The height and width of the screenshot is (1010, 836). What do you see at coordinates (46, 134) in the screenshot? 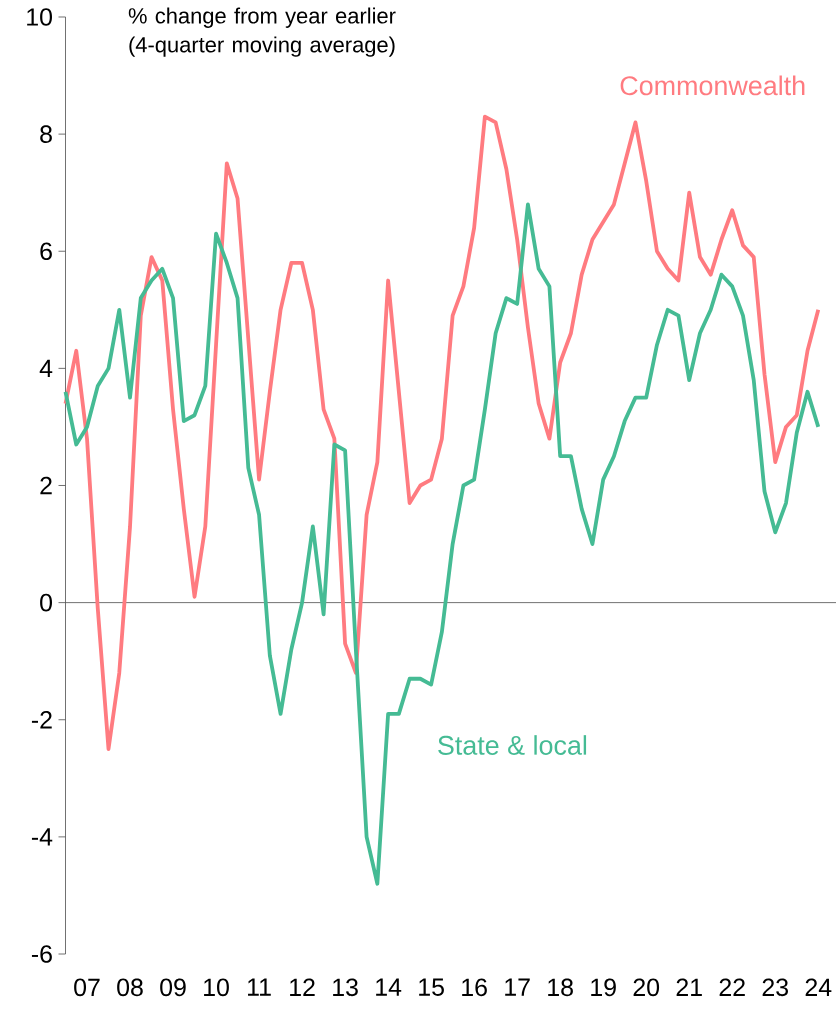
I see `y-tick-label: 8` at bounding box center [46, 134].